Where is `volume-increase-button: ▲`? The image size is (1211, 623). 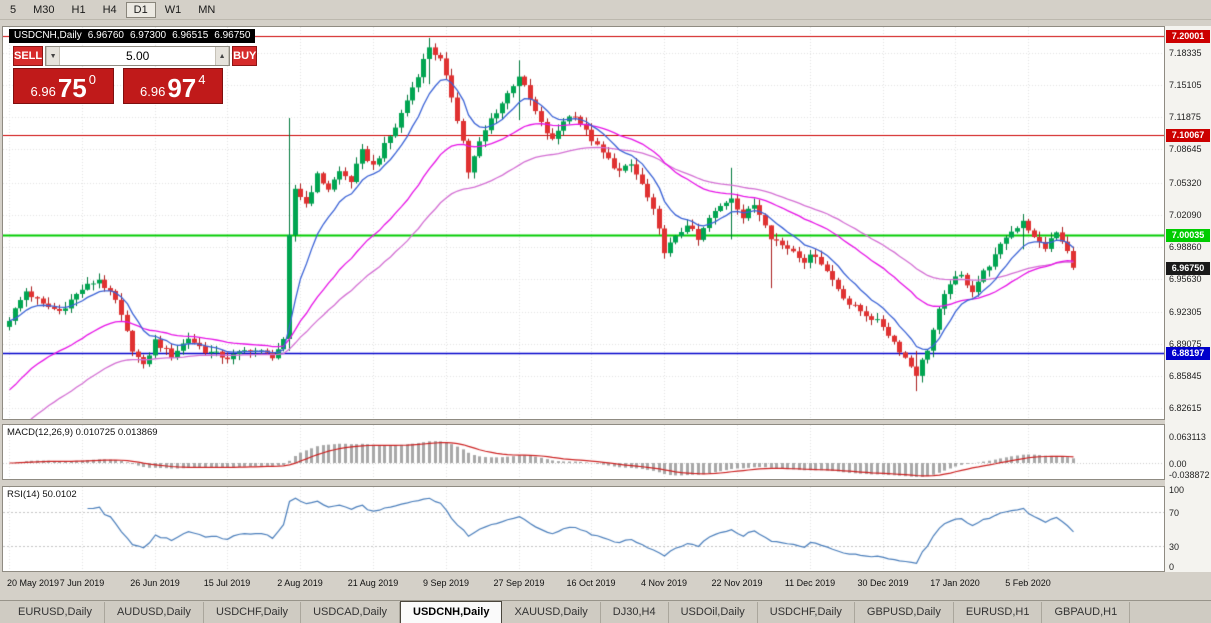 volume-increase-button: ▲ is located at coordinates (222, 56).